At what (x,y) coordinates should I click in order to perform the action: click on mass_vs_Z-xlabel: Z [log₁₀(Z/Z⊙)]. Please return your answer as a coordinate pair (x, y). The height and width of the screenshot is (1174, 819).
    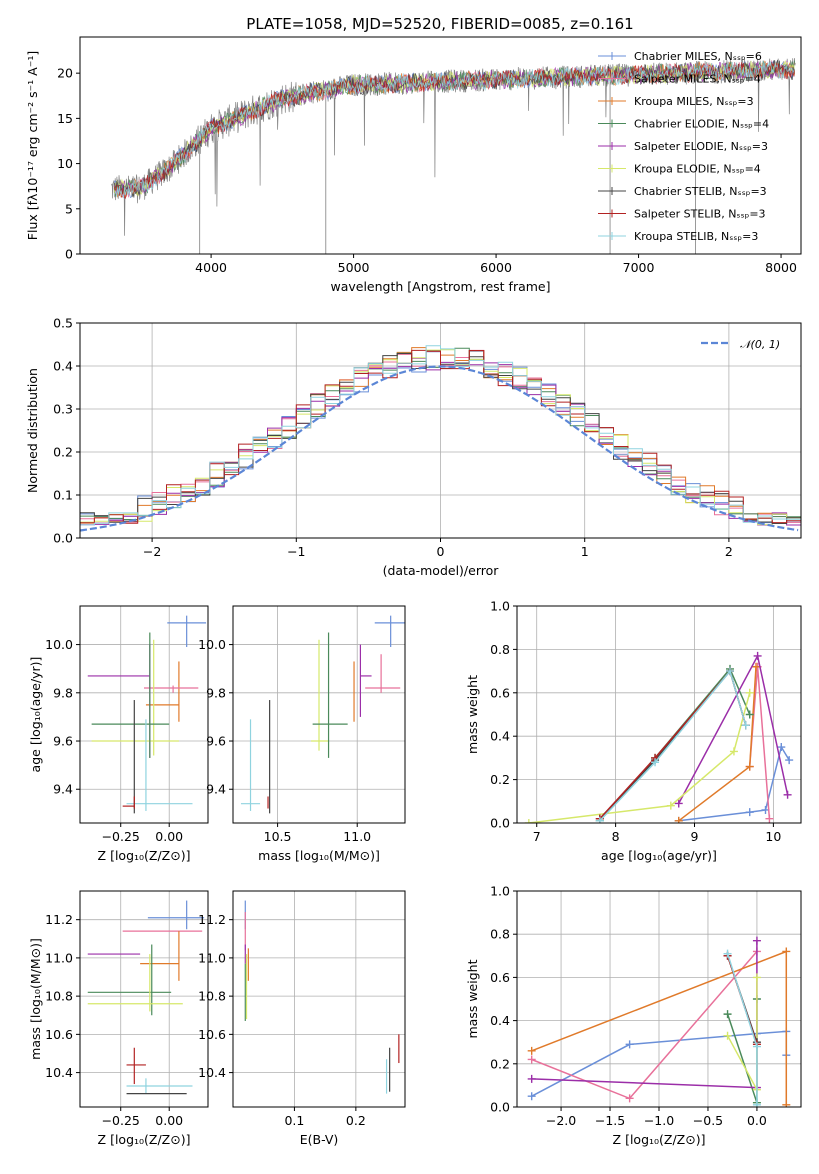
    Looking at the image, I should click on (144, 1139).